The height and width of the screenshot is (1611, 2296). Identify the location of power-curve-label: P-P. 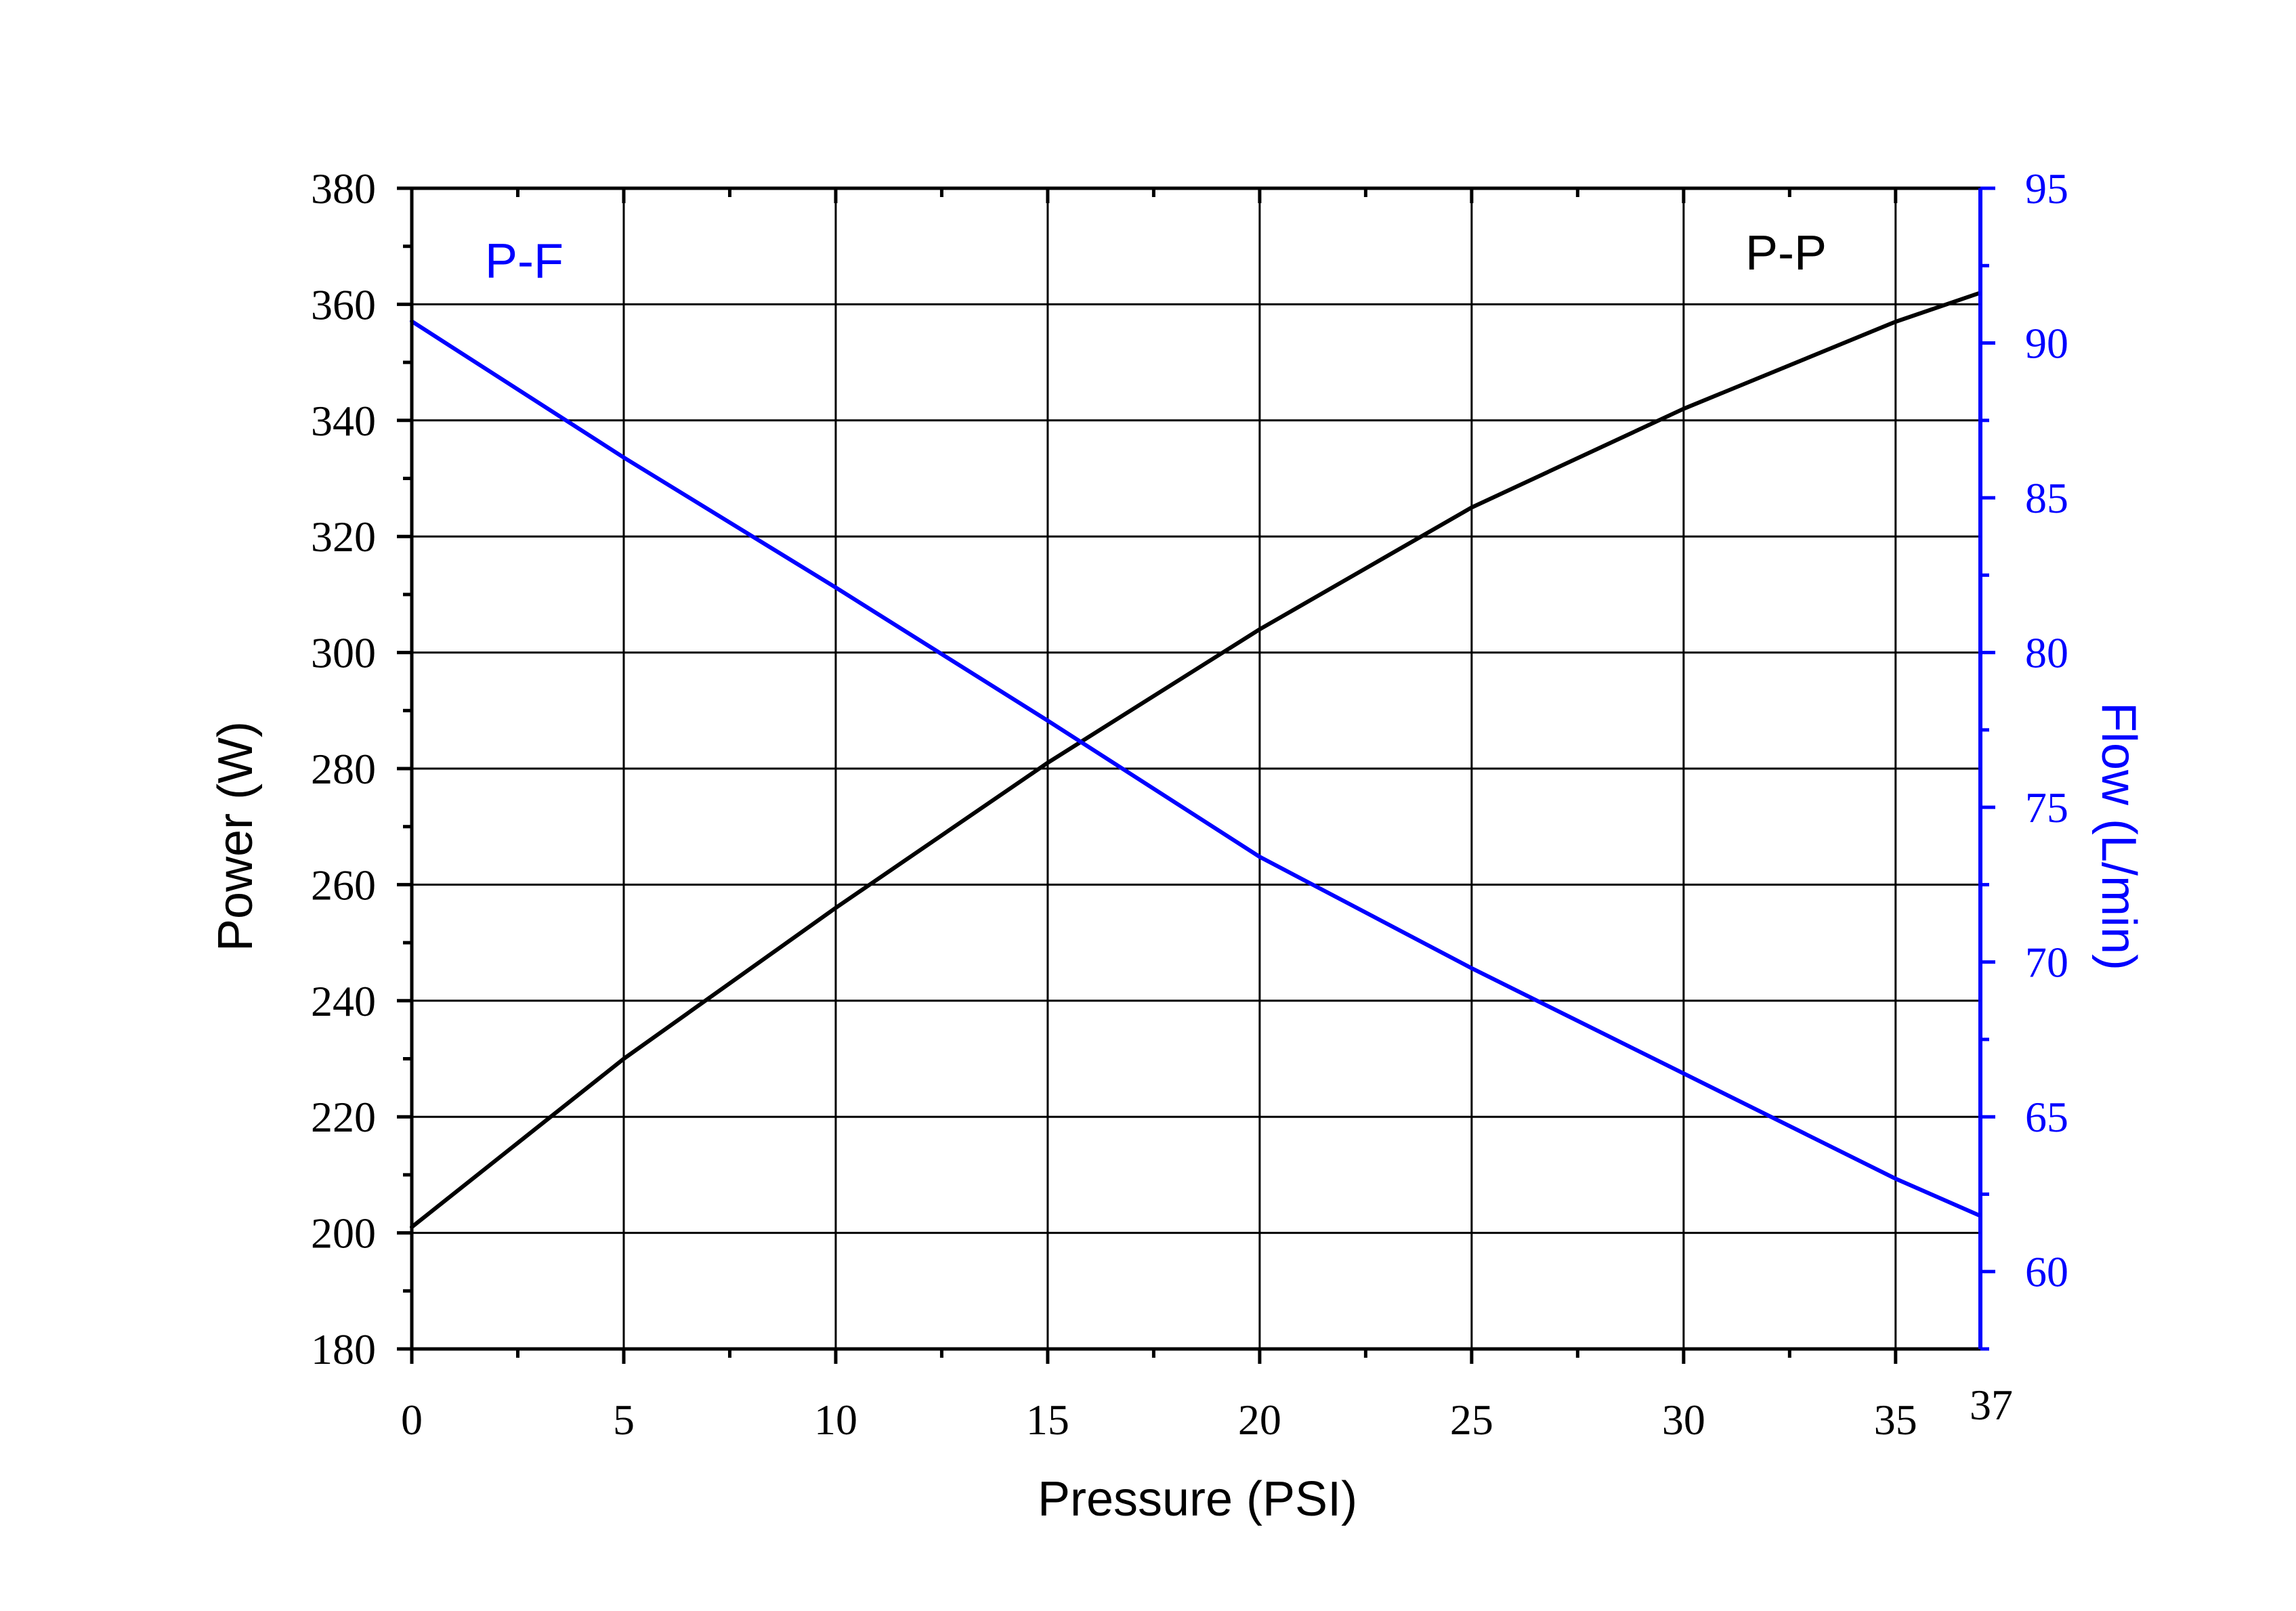
(1786, 253).